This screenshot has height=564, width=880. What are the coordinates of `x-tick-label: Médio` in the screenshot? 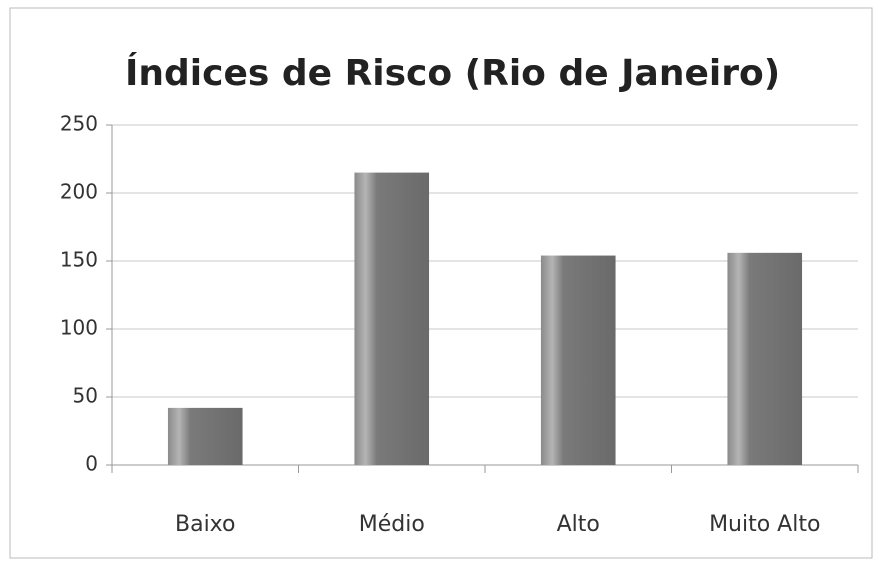 It's located at (392, 524).